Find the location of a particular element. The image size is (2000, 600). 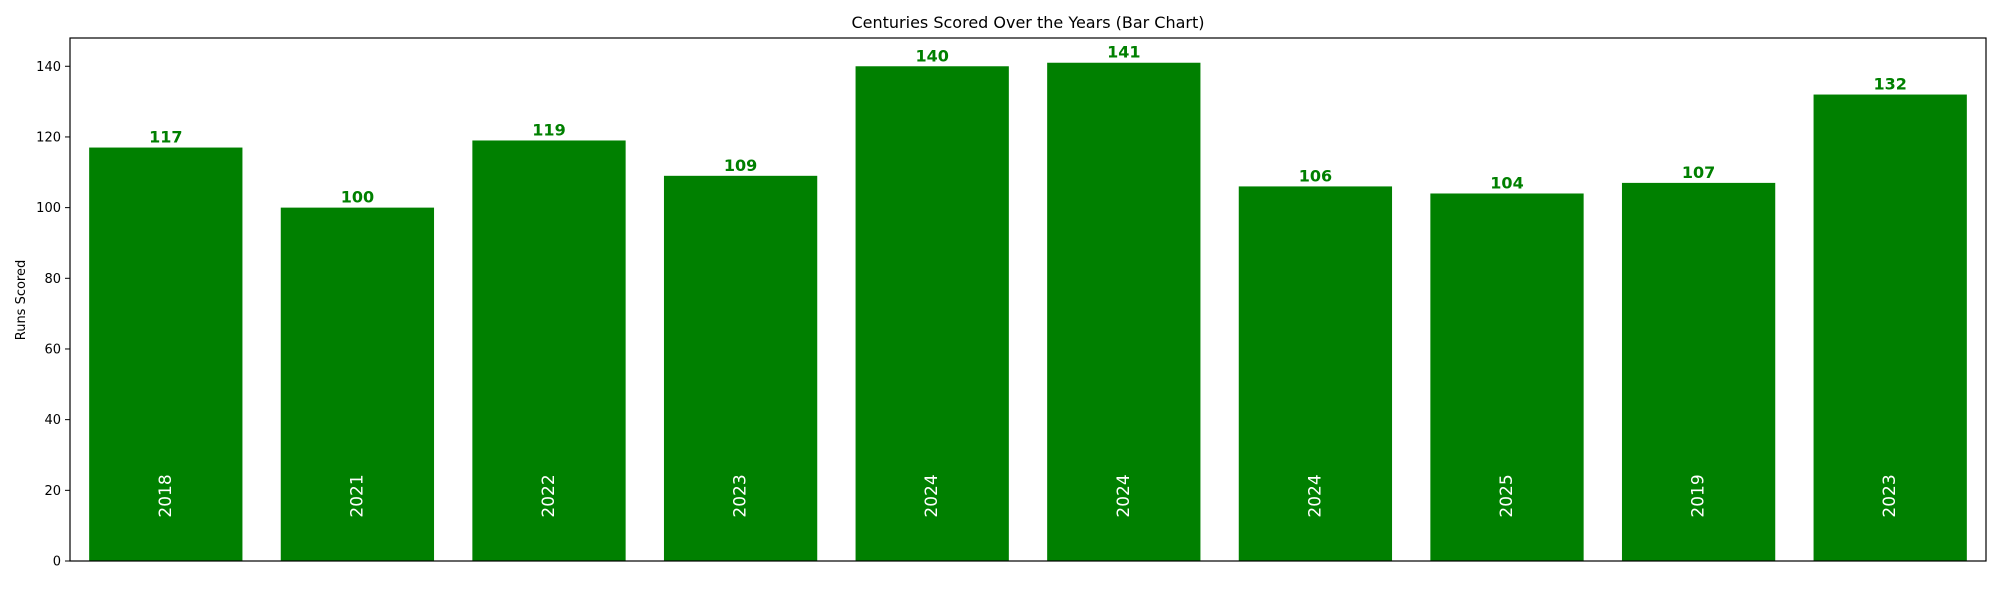

y-tick-label-60: 60 is located at coordinates (52, 349).